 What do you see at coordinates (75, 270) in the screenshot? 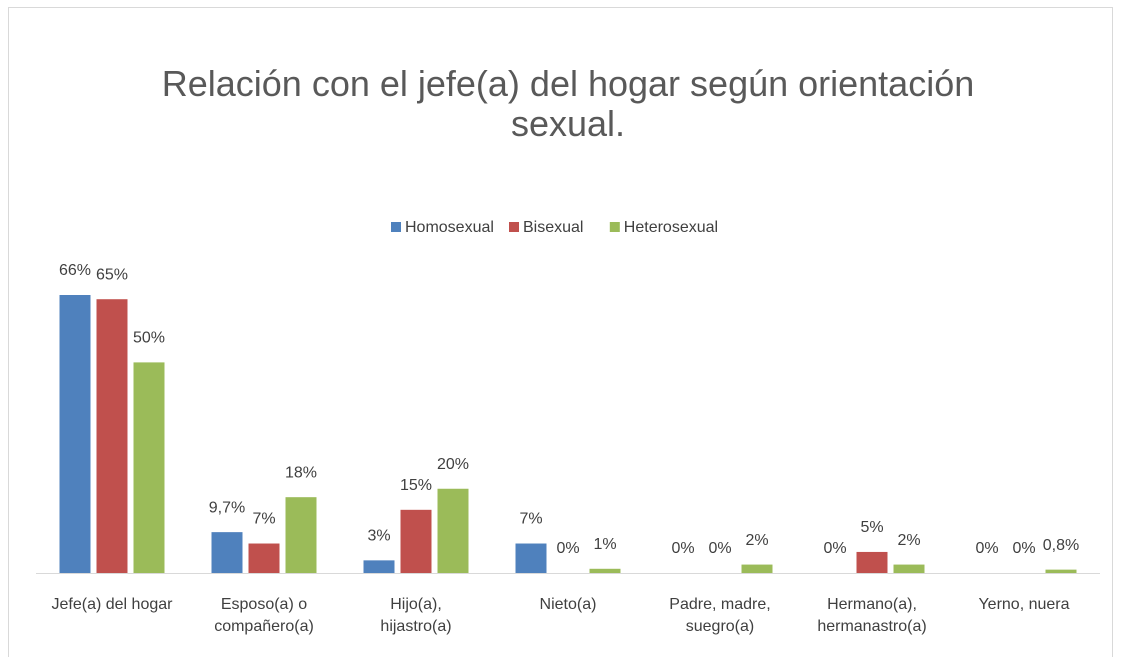
I see `data-label: 66%` at bounding box center [75, 270].